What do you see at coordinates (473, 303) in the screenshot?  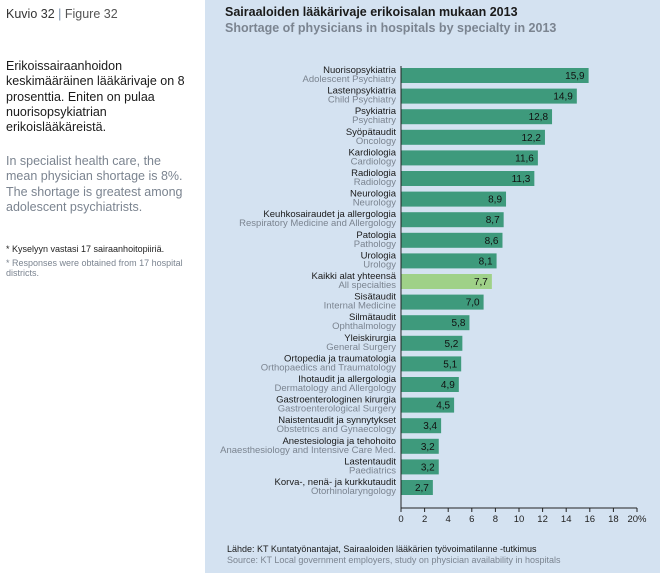 I see `bar-value-label-11: 7,0` at bounding box center [473, 303].